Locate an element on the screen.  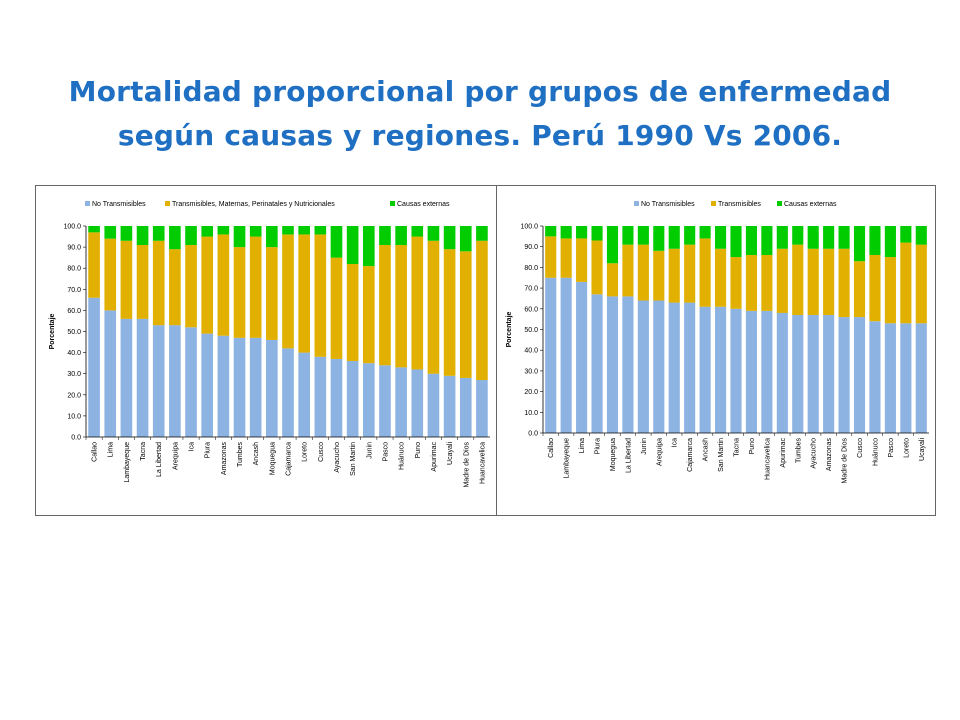
y-tick-label: 10.0 is located at coordinates (531, 413).